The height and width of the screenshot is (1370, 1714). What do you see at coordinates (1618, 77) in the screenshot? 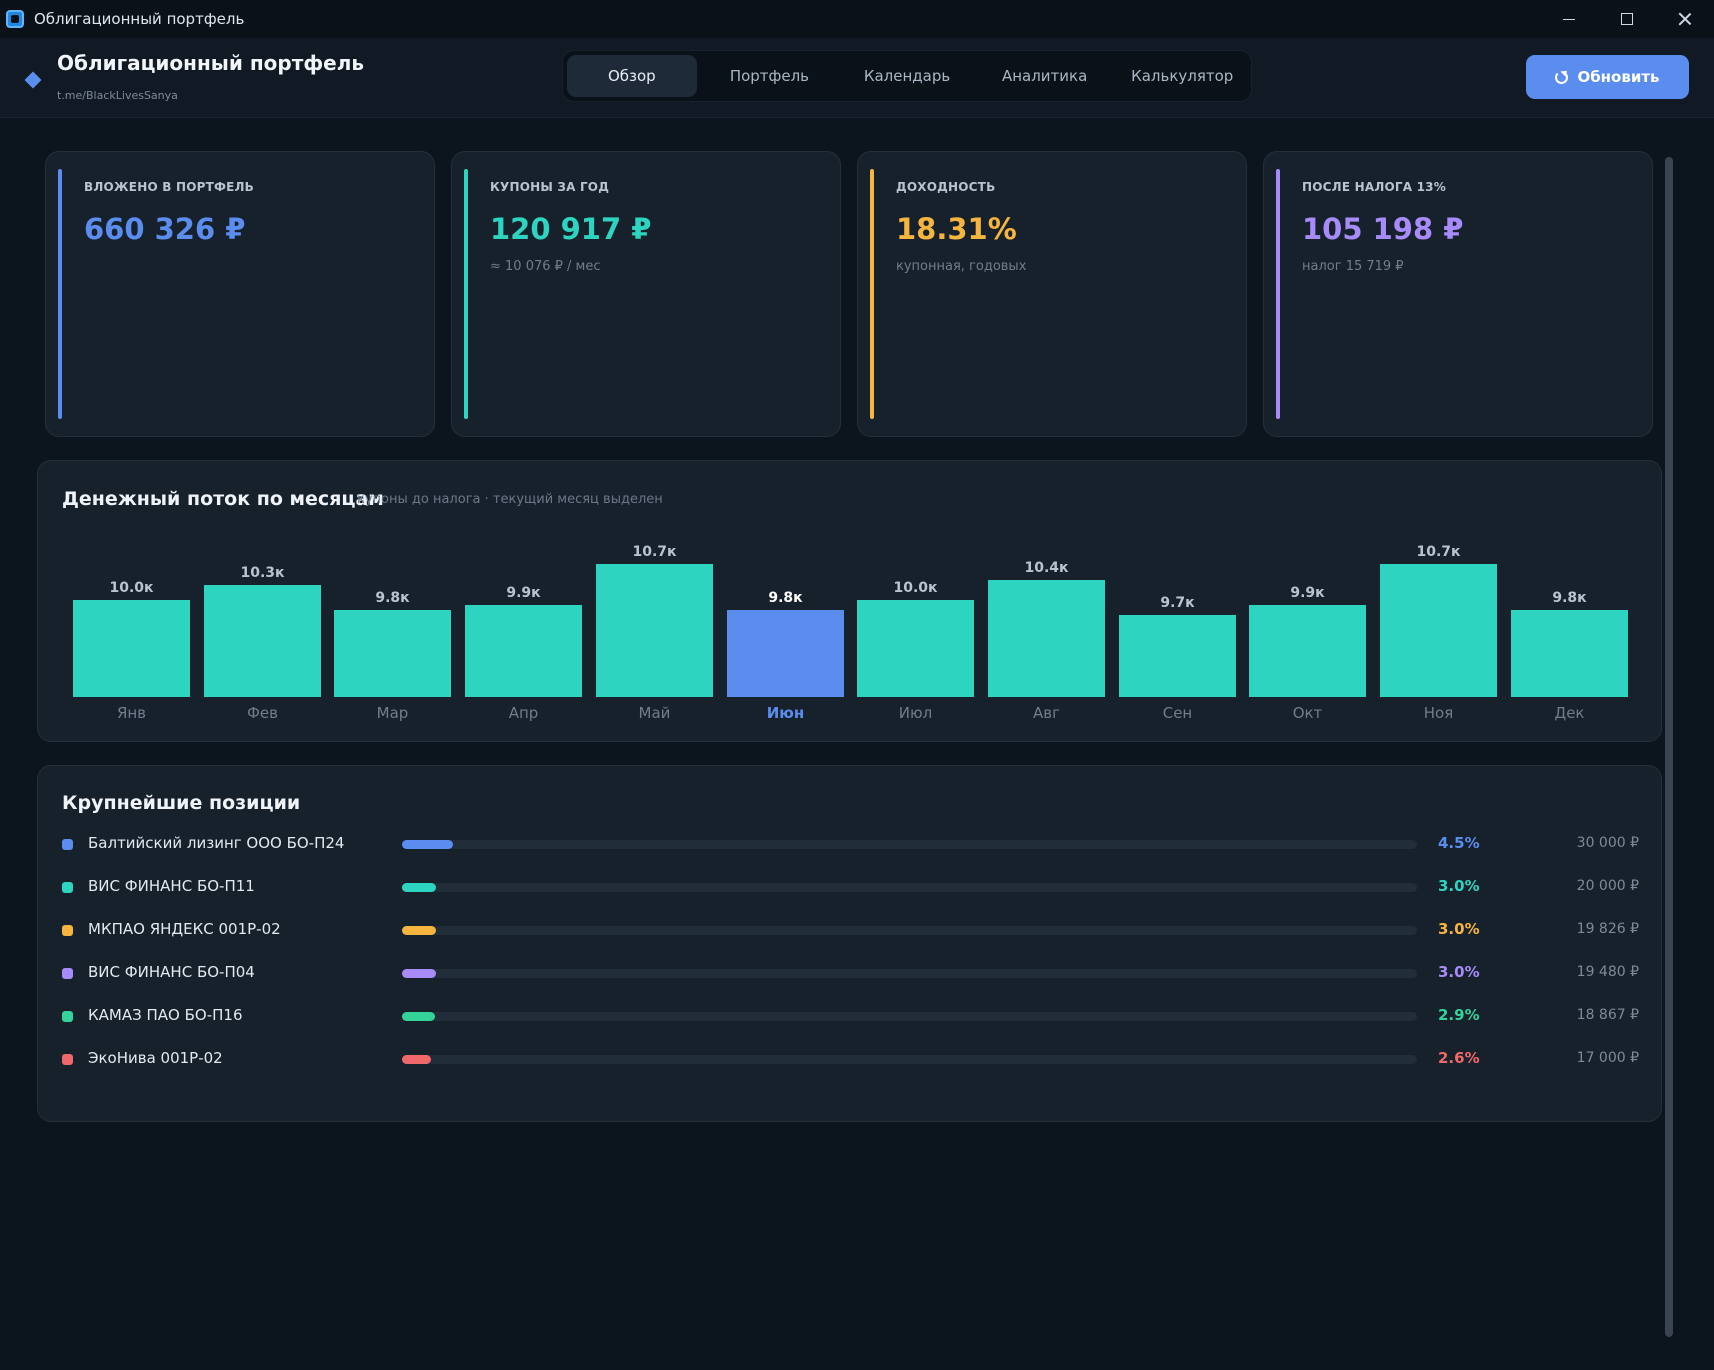
I see `refresh-button-label: Обновить` at bounding box center [1618, 77].